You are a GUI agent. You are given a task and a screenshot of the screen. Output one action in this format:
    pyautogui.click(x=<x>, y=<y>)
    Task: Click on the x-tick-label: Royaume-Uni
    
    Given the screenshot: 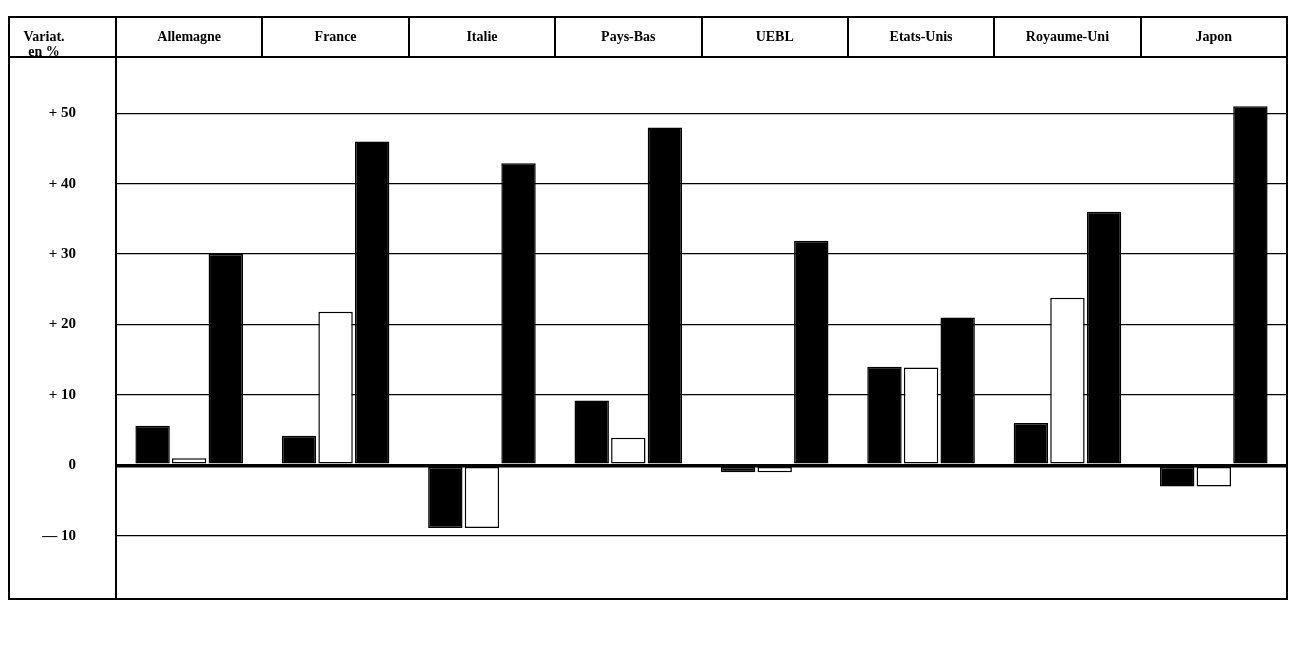 What is the action you would take?
    pyautogui.click(x=1067, y=36)
    